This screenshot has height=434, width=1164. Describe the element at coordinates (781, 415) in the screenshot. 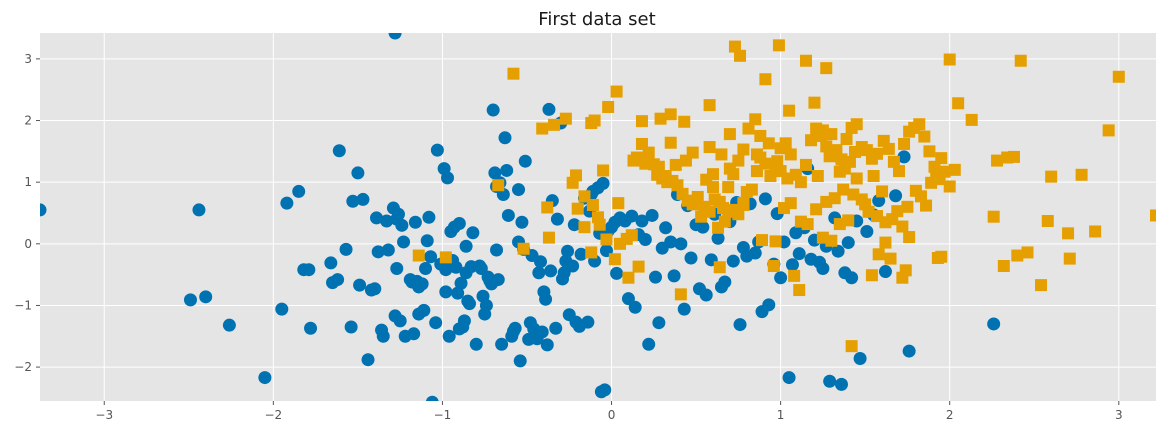

I see `x-tick-label: 1` at that location.